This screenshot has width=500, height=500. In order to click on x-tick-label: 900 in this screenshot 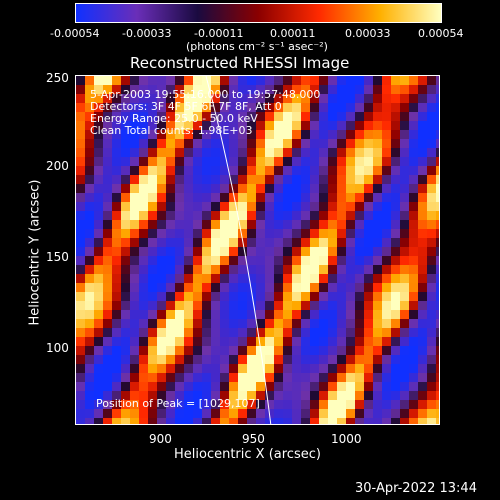, I will do `click(160, 439)`.